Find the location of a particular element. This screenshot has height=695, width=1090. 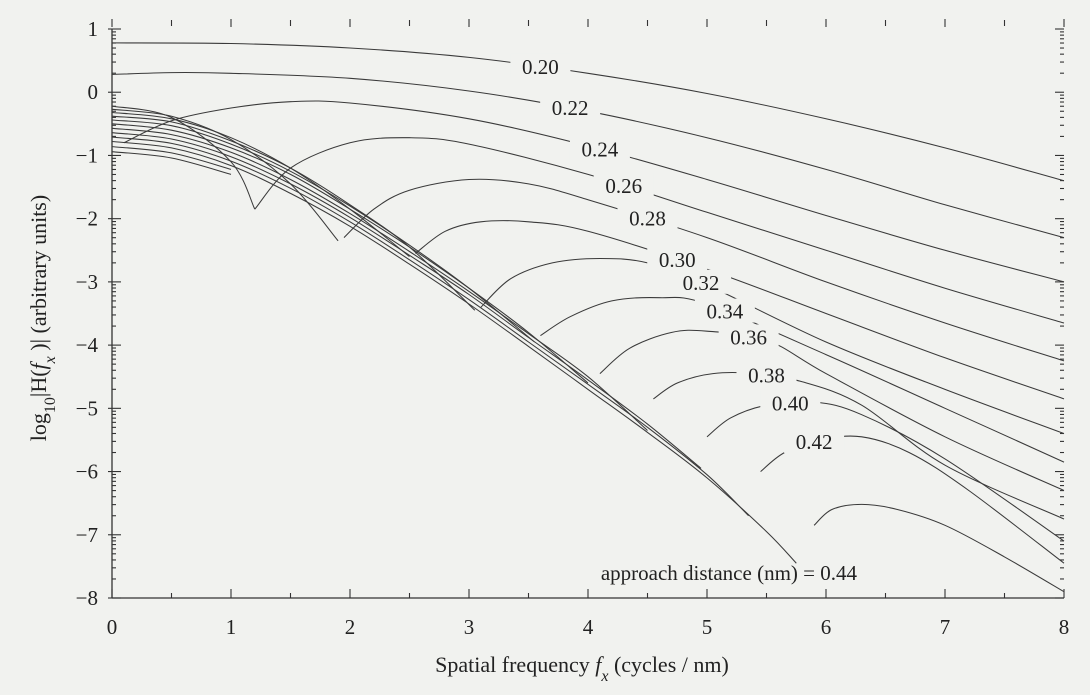

y-axis-title-mid: |H( is located at coordinates (38, 383).